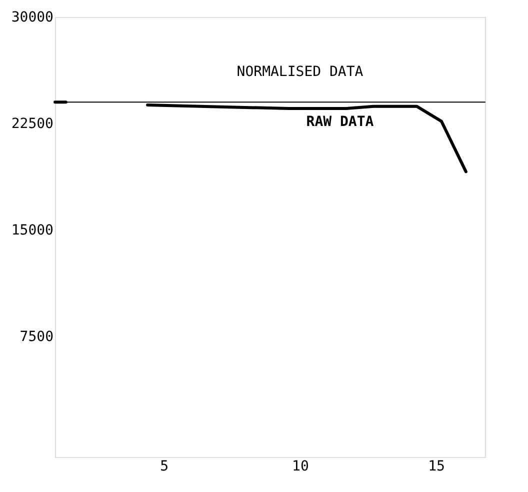 Image resolution: width=528 pixels, height=492 pixels. I want to click on x-tick-label: 5, so click(164, 466).